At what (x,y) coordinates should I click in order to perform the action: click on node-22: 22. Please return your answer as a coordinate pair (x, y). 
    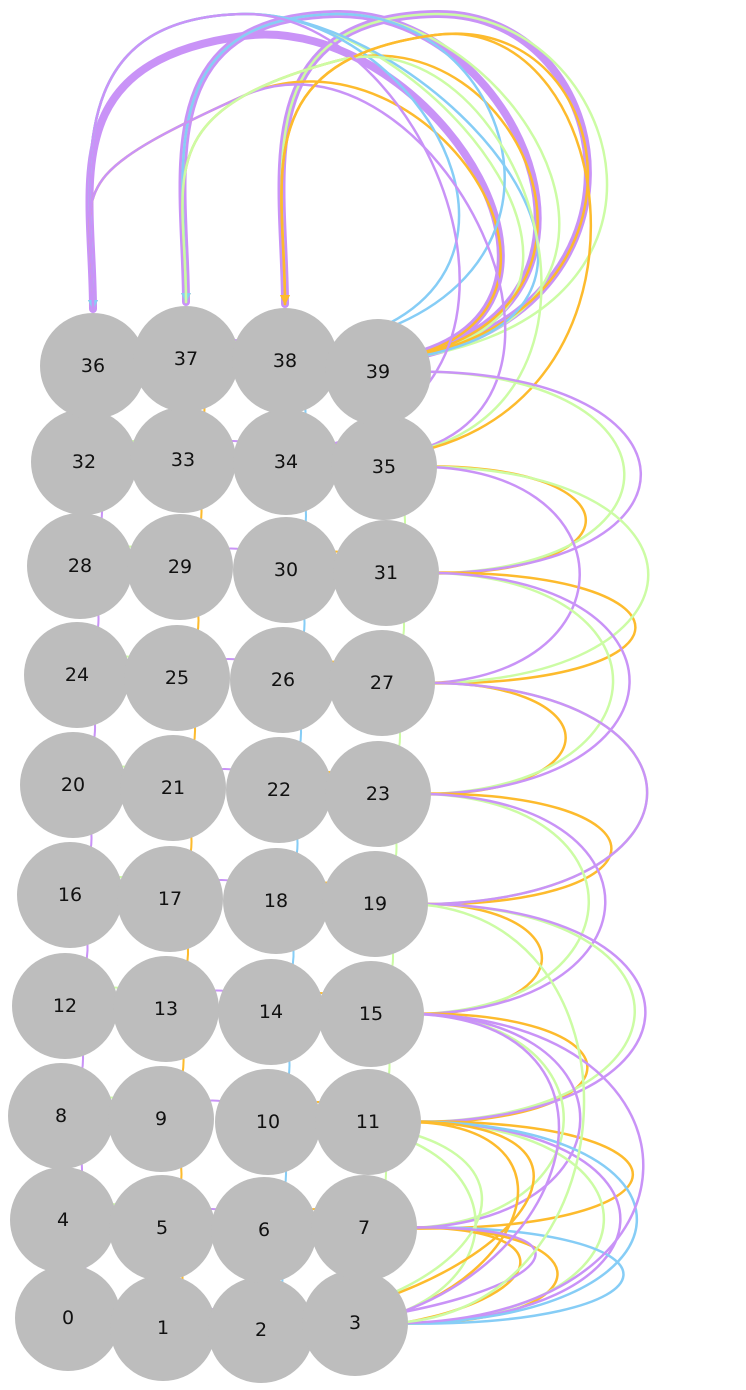
    Looking at the image, I should click on (279, 790).